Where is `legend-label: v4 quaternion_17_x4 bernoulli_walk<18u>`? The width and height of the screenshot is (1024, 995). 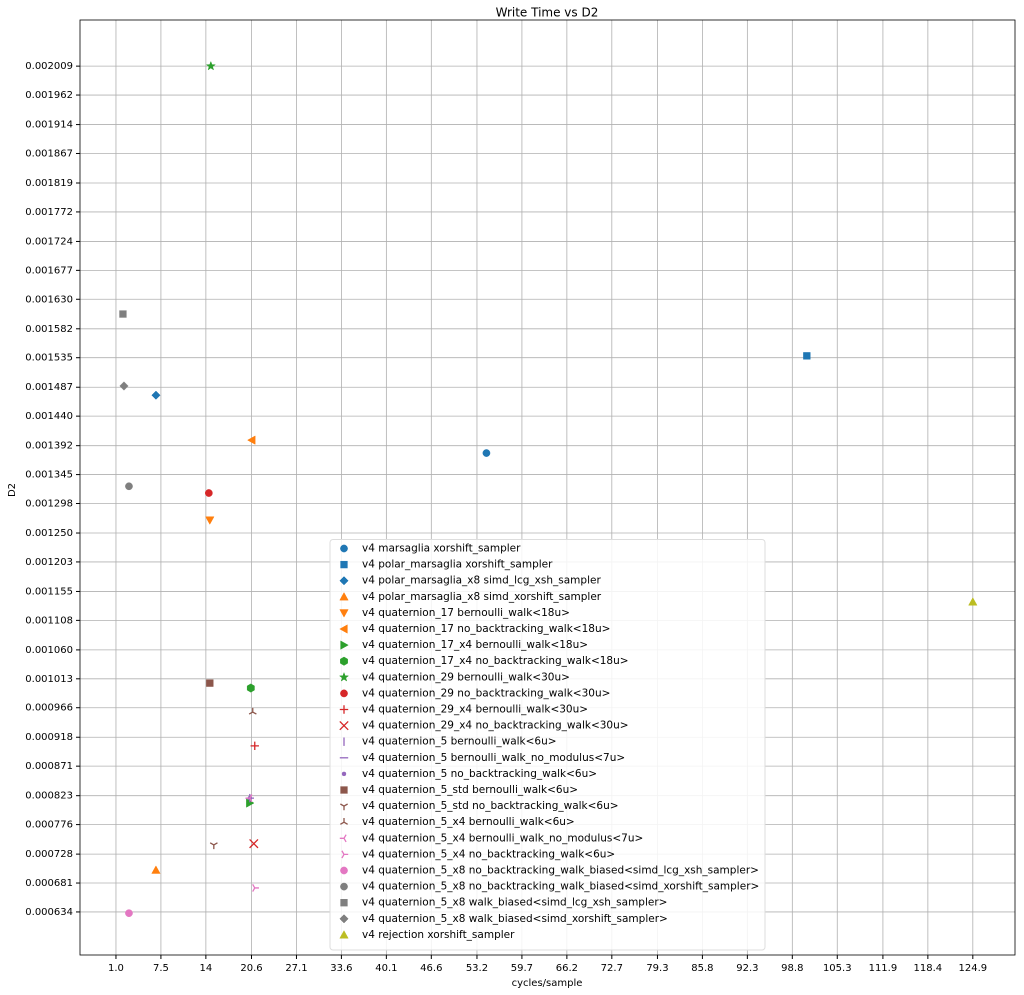
legend-label: v4 quaternion_17_x4 bernoulli_walk<18u> is located at coordinates (475, 645).